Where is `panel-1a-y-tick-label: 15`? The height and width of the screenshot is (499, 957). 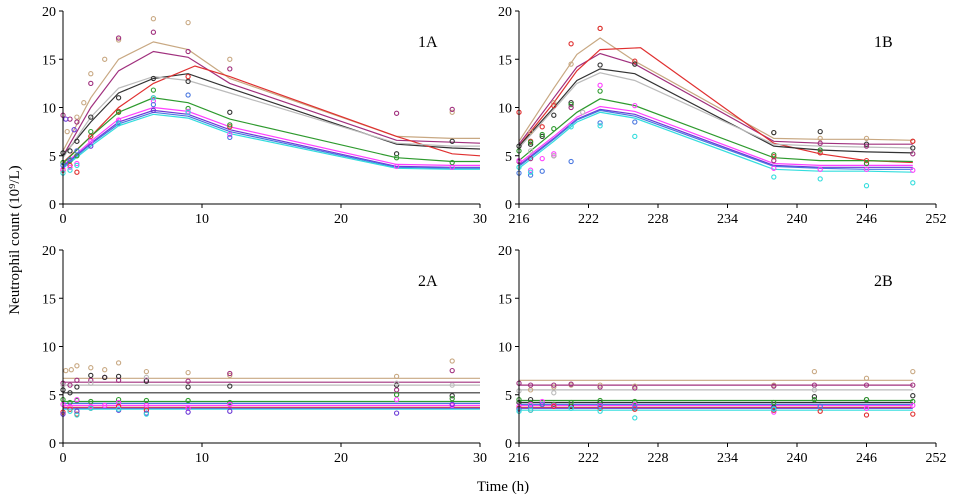 panel-1a-y-tick-label: 15 is located at coordinates (49, 60).